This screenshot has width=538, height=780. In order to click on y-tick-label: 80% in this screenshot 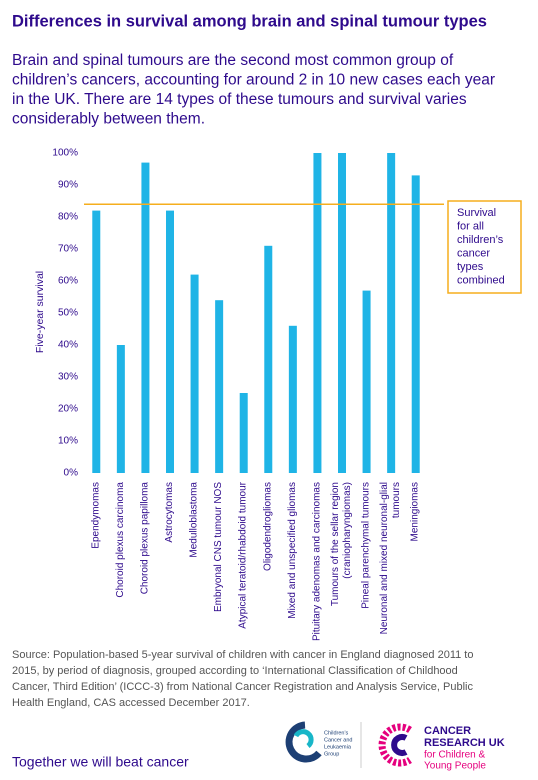, I will do `click(68, 217)`.